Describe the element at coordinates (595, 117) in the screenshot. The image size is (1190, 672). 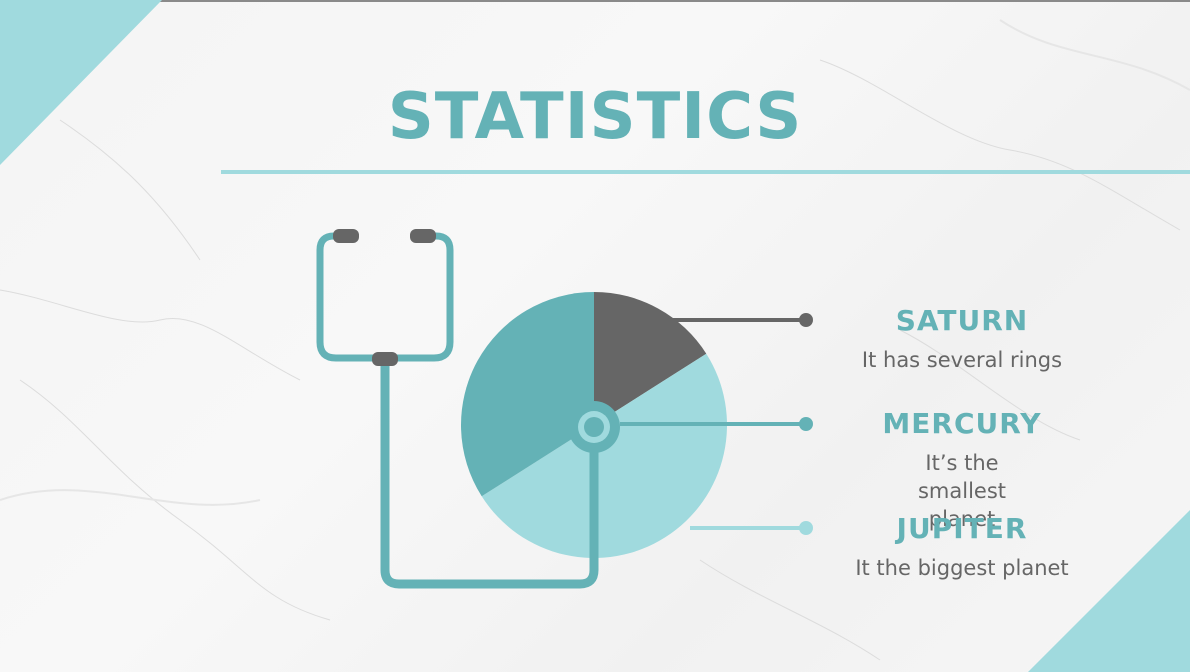
I see `slide-title: STATISTICS` at that location.